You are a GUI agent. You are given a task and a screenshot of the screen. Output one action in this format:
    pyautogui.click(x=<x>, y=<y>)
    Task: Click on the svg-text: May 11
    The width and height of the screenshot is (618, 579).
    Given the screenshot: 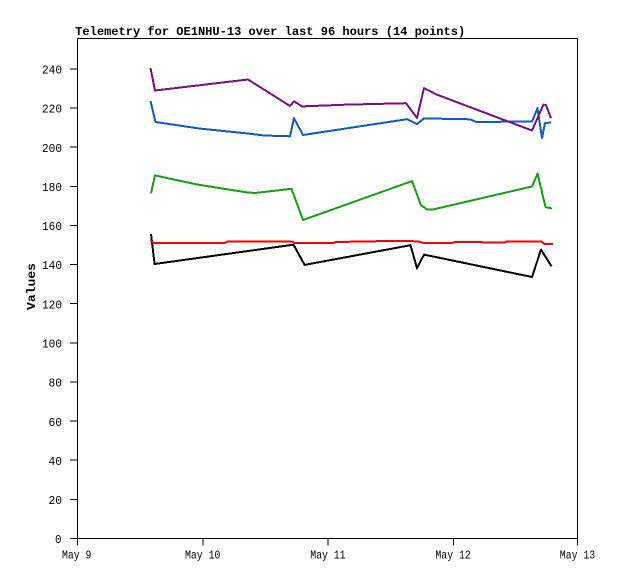 What is the action you would take?
    pyautogui.click(x=327, y=556)
    